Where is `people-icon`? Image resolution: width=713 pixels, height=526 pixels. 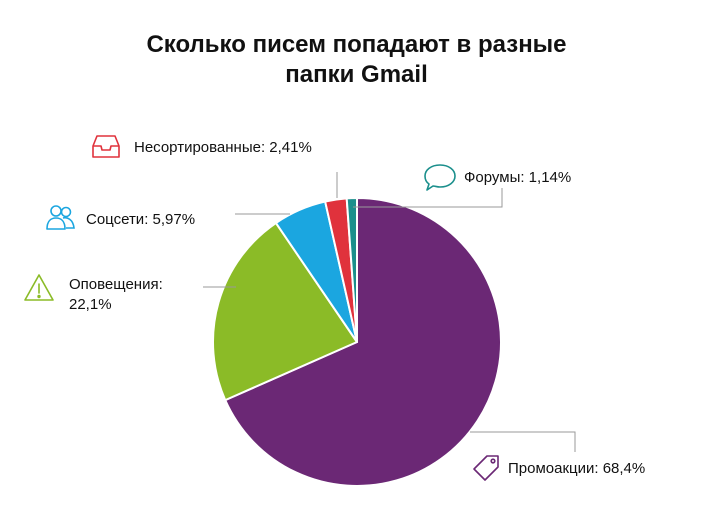
people-icon is located at coordinates (60, 217).